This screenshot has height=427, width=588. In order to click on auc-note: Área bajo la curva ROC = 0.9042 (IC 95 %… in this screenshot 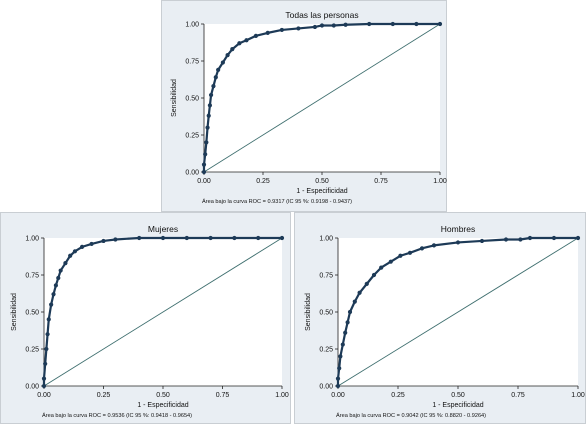, I will do `click(411, 415)`.